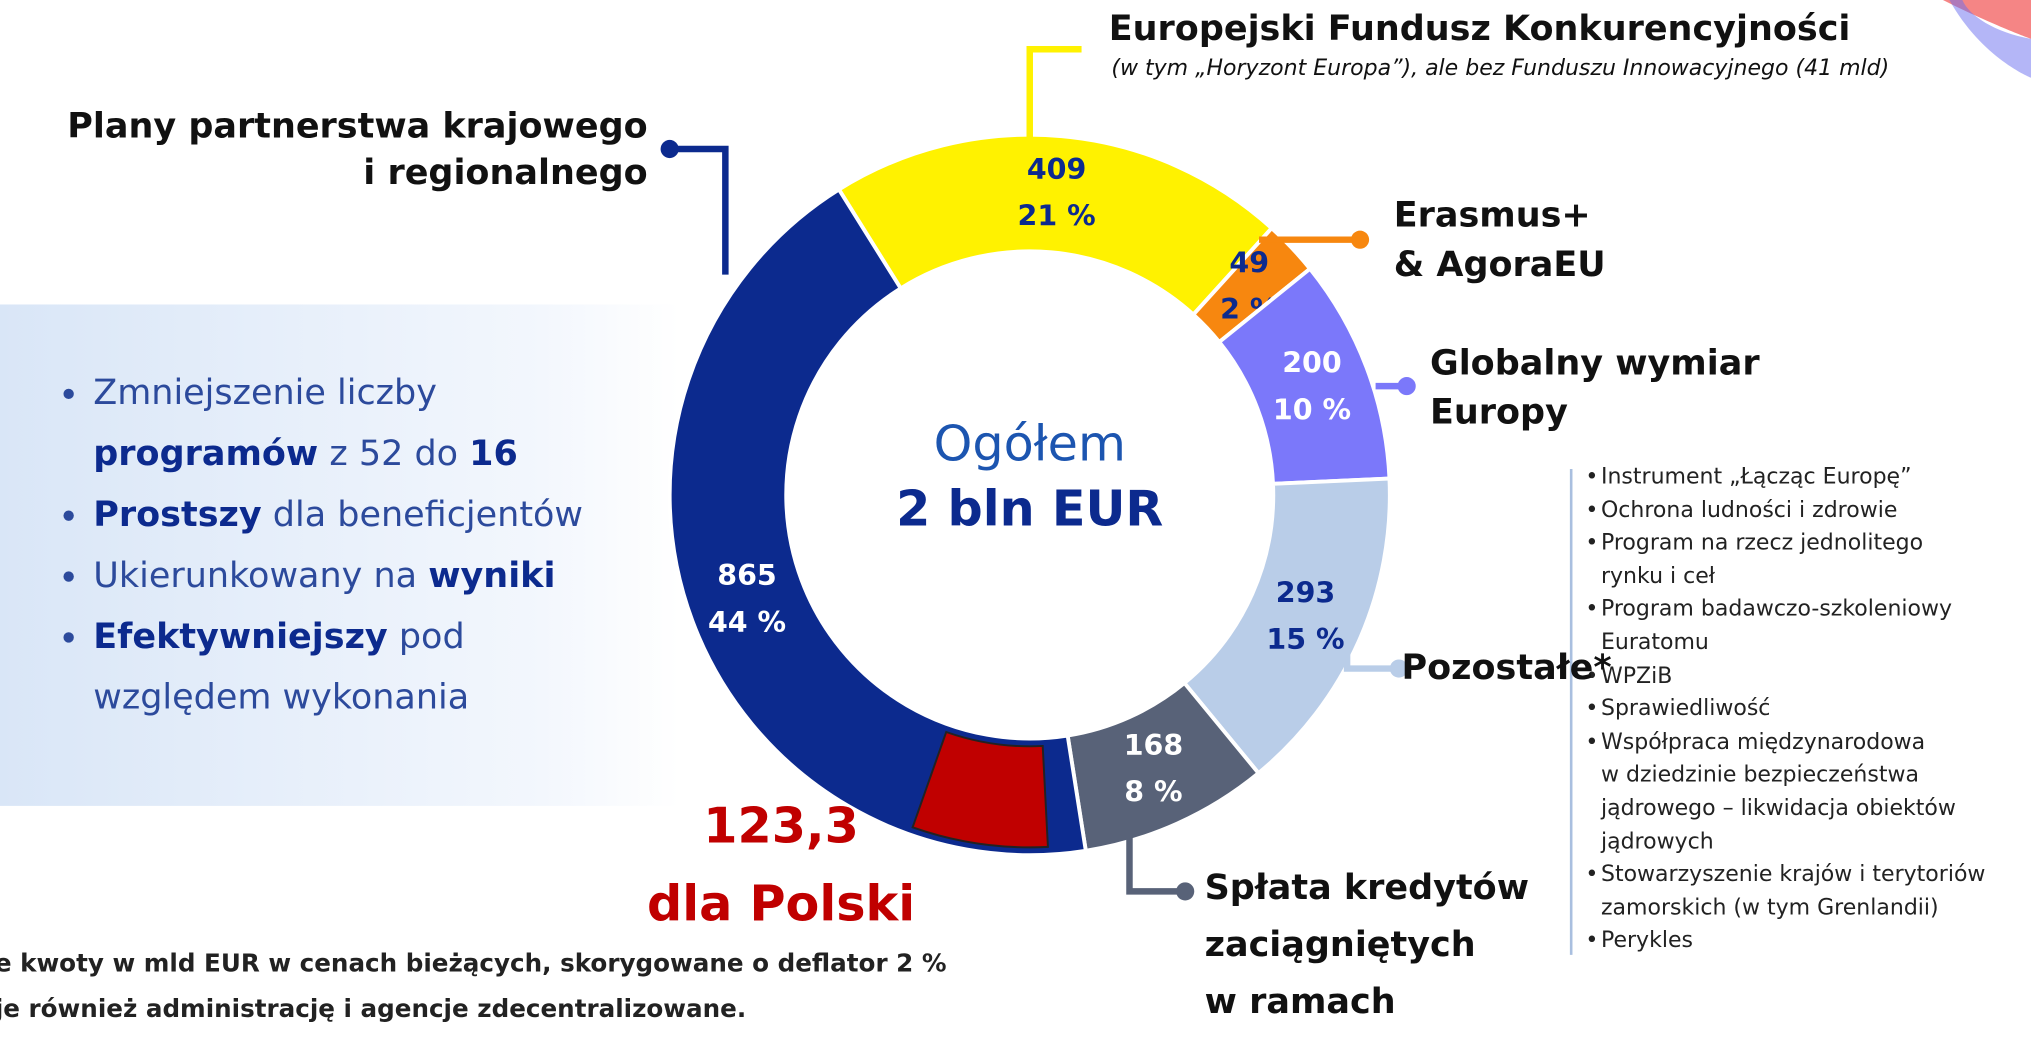 The image size is (2031, 1043). I want to click on text: dla beneficjentów, so click(422, 515).